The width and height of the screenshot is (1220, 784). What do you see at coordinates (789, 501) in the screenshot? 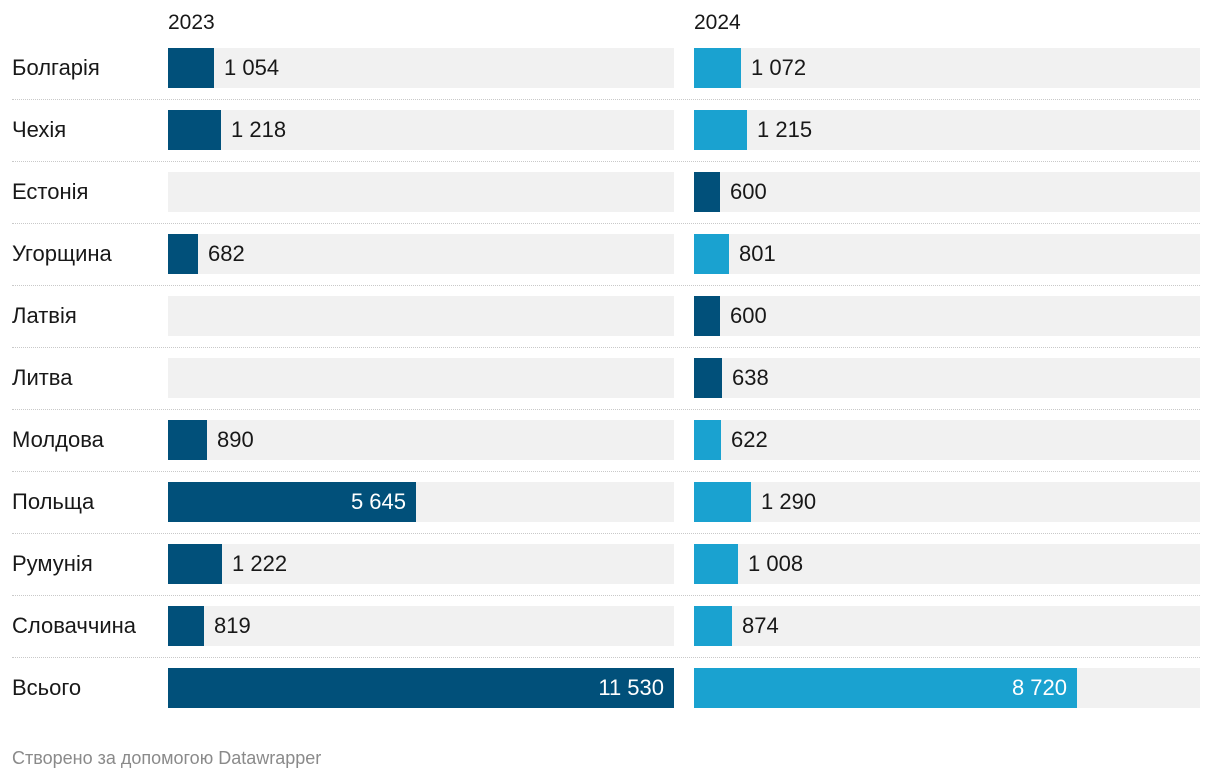
I see `value-label: 1 290` at bounding box center [789, 501].